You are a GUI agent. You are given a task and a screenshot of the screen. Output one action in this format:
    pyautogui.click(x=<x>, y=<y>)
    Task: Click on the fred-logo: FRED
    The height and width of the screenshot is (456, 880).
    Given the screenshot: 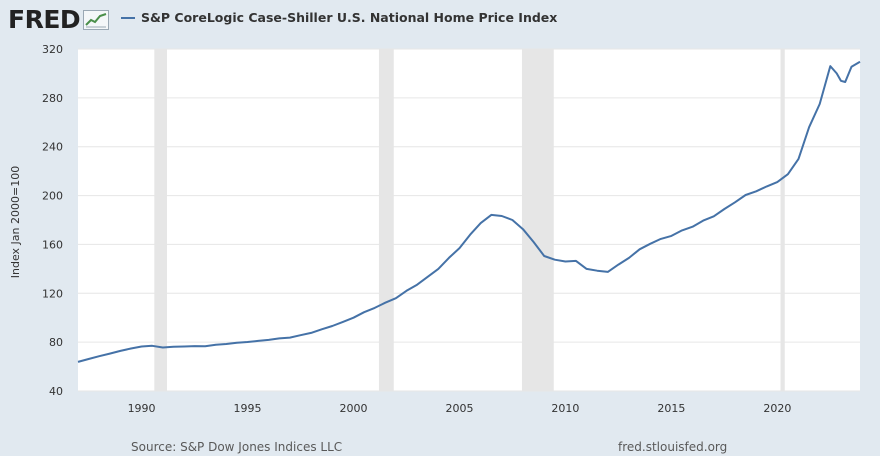 What is the action you would take?
    pyautogui.click(x=59, y=19)
    